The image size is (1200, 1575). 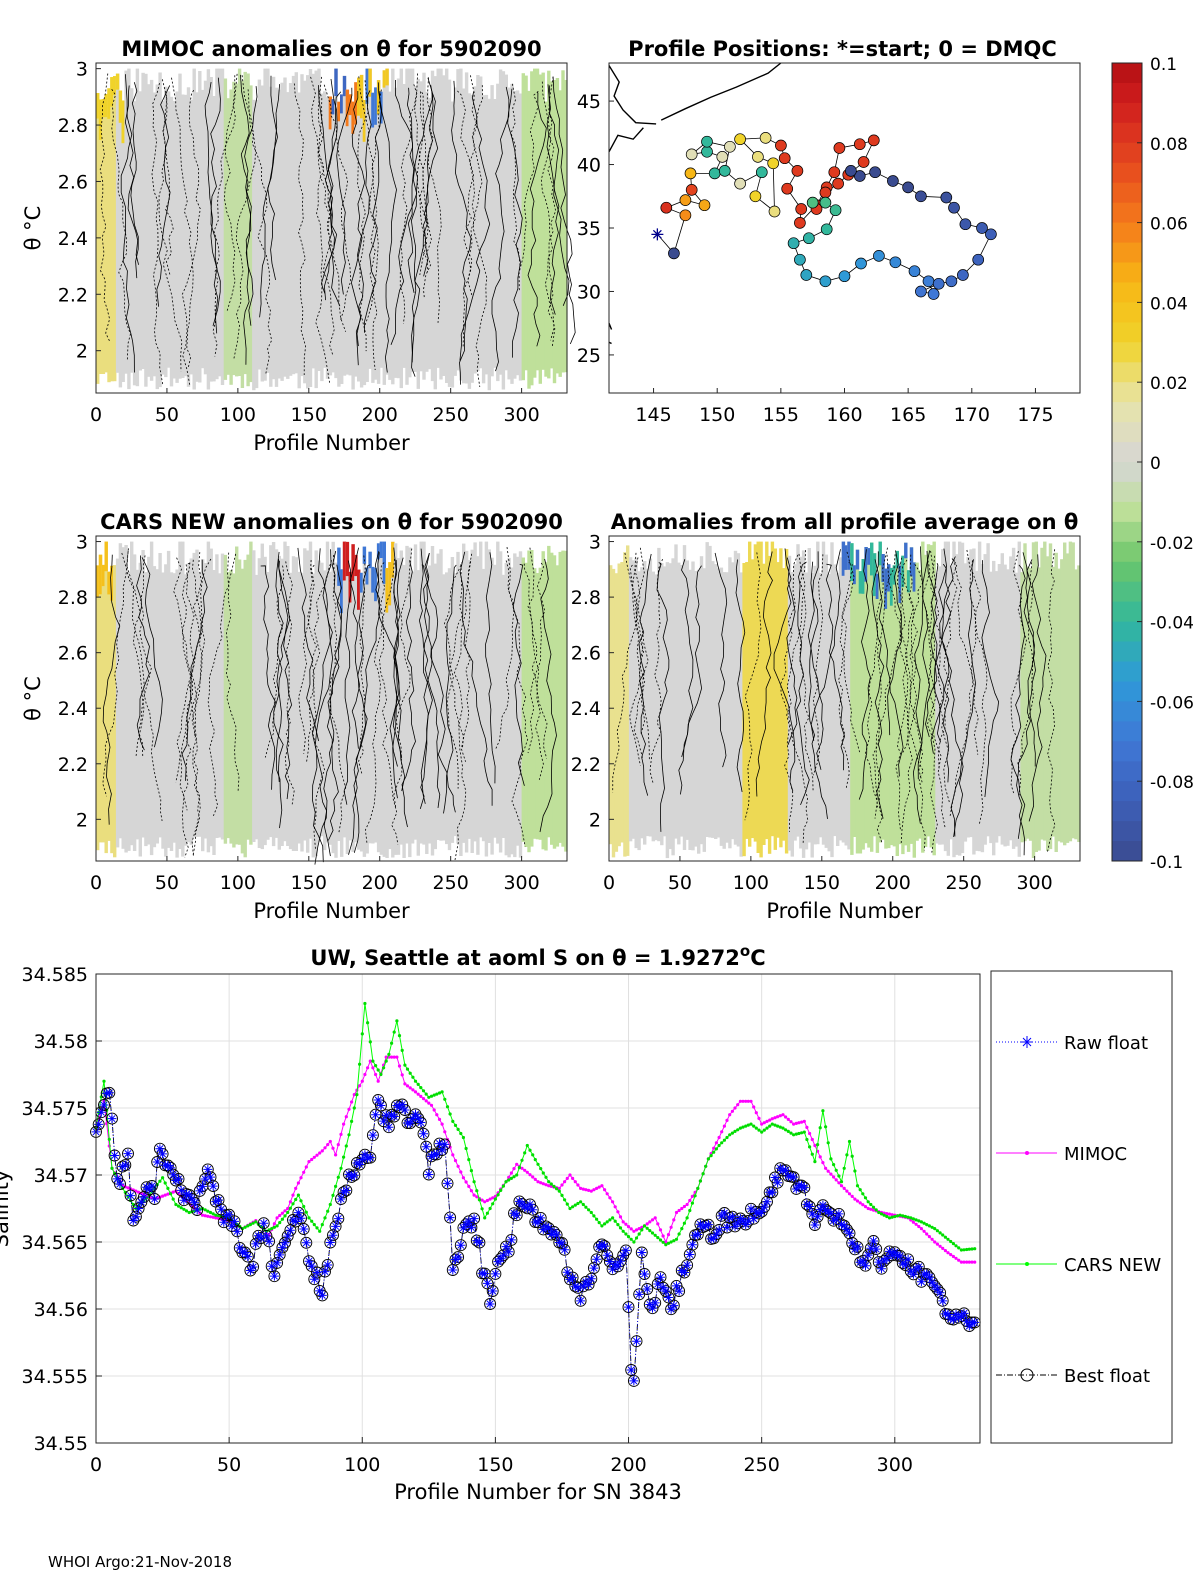 What do you see at coordinates (895, 1465) in the screenshot?
I see `x-tick-label: 300` at bounding box center [895, 1465].